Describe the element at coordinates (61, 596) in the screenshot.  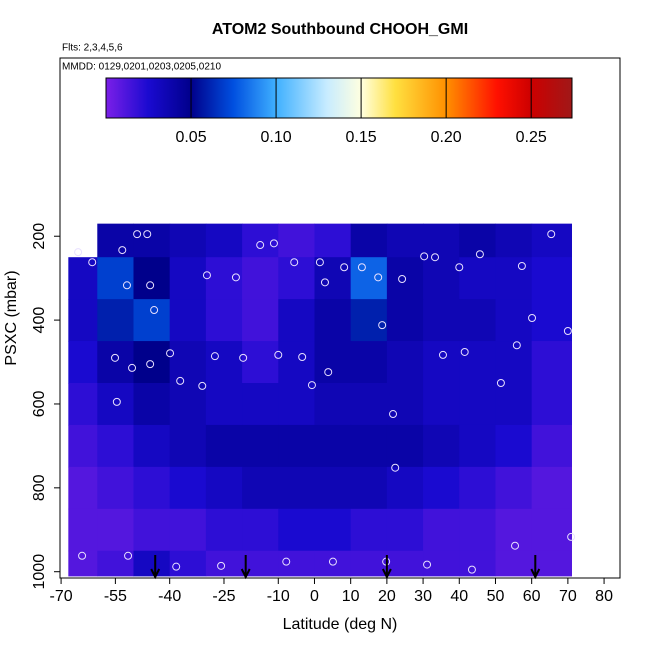
I see `x-tick-label: -70` at that location.